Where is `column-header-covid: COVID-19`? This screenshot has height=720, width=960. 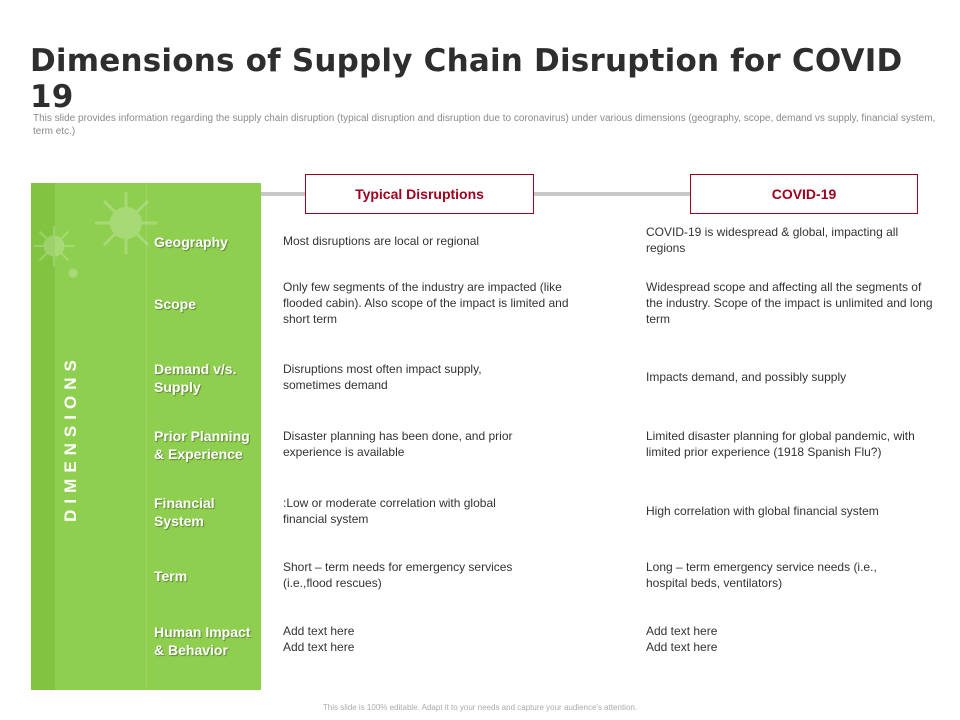
column-header-covid: COVID-19 is located at coordinates (804, 194).